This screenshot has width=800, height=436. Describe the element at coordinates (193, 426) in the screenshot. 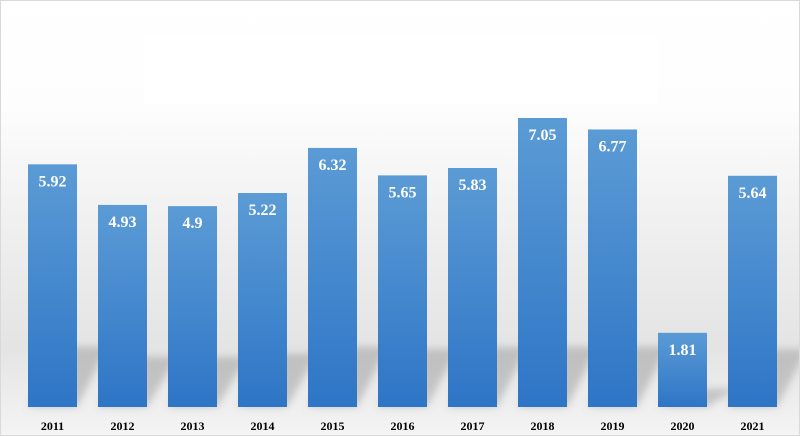

I see `category-label-2013: 2013` at that location.